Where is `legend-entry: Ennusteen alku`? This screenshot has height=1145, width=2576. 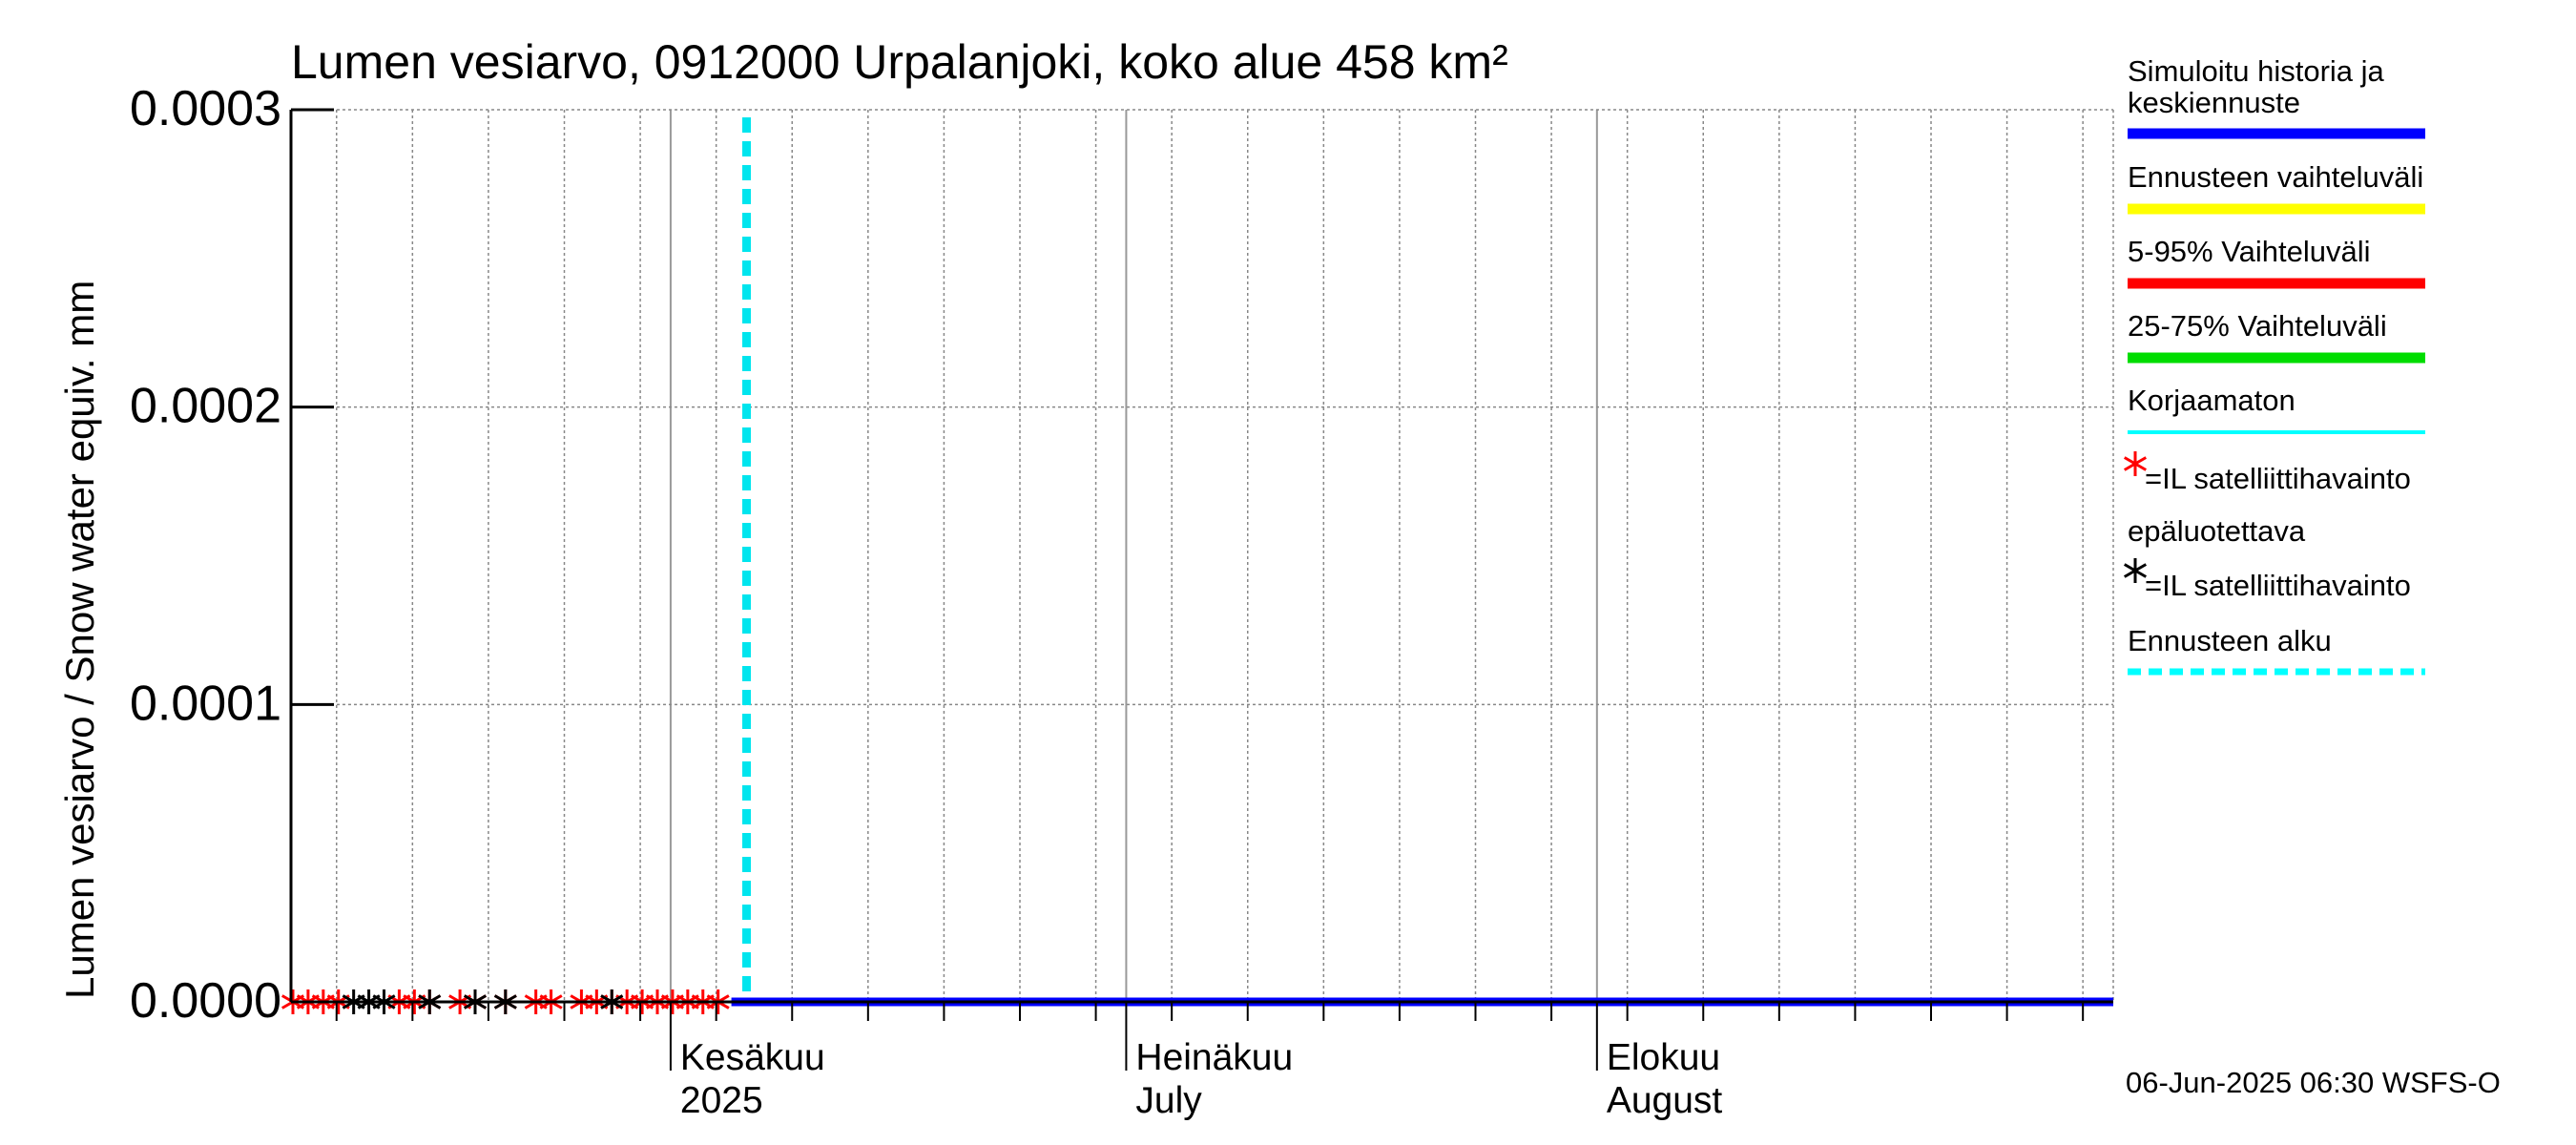 legend-entry: Ennusteen alku is located at coordinates (2276, 650).